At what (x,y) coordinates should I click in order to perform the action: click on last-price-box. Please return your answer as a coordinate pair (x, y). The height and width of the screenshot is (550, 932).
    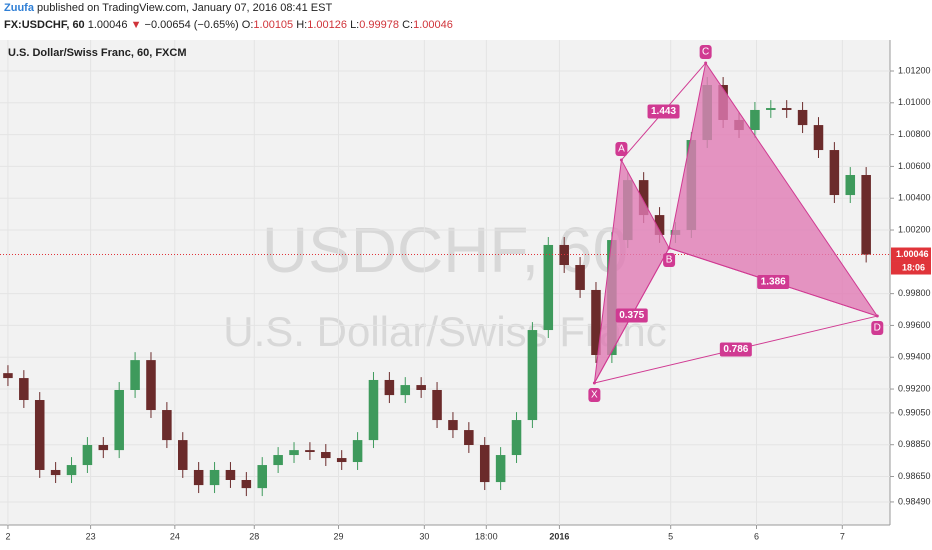
    Looking at the image, I should click on (911, 254).